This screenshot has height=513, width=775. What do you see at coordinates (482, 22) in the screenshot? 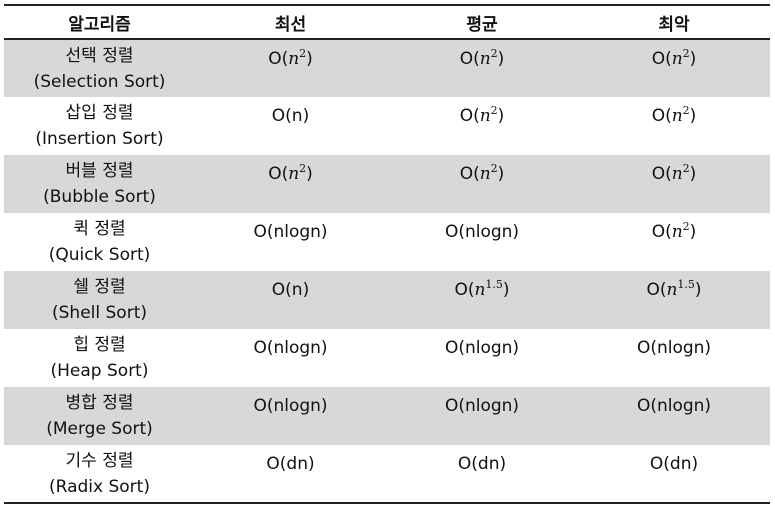
I see `header-average: 평균` at bounding box center [482, 22].